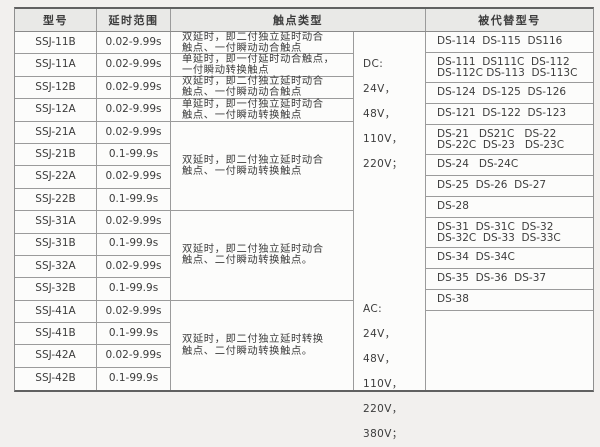  What do you see at coordinates (55, 133) in the screenshot?
I see `model-cell: SSJ-21A` at bounding box center [55, 133].